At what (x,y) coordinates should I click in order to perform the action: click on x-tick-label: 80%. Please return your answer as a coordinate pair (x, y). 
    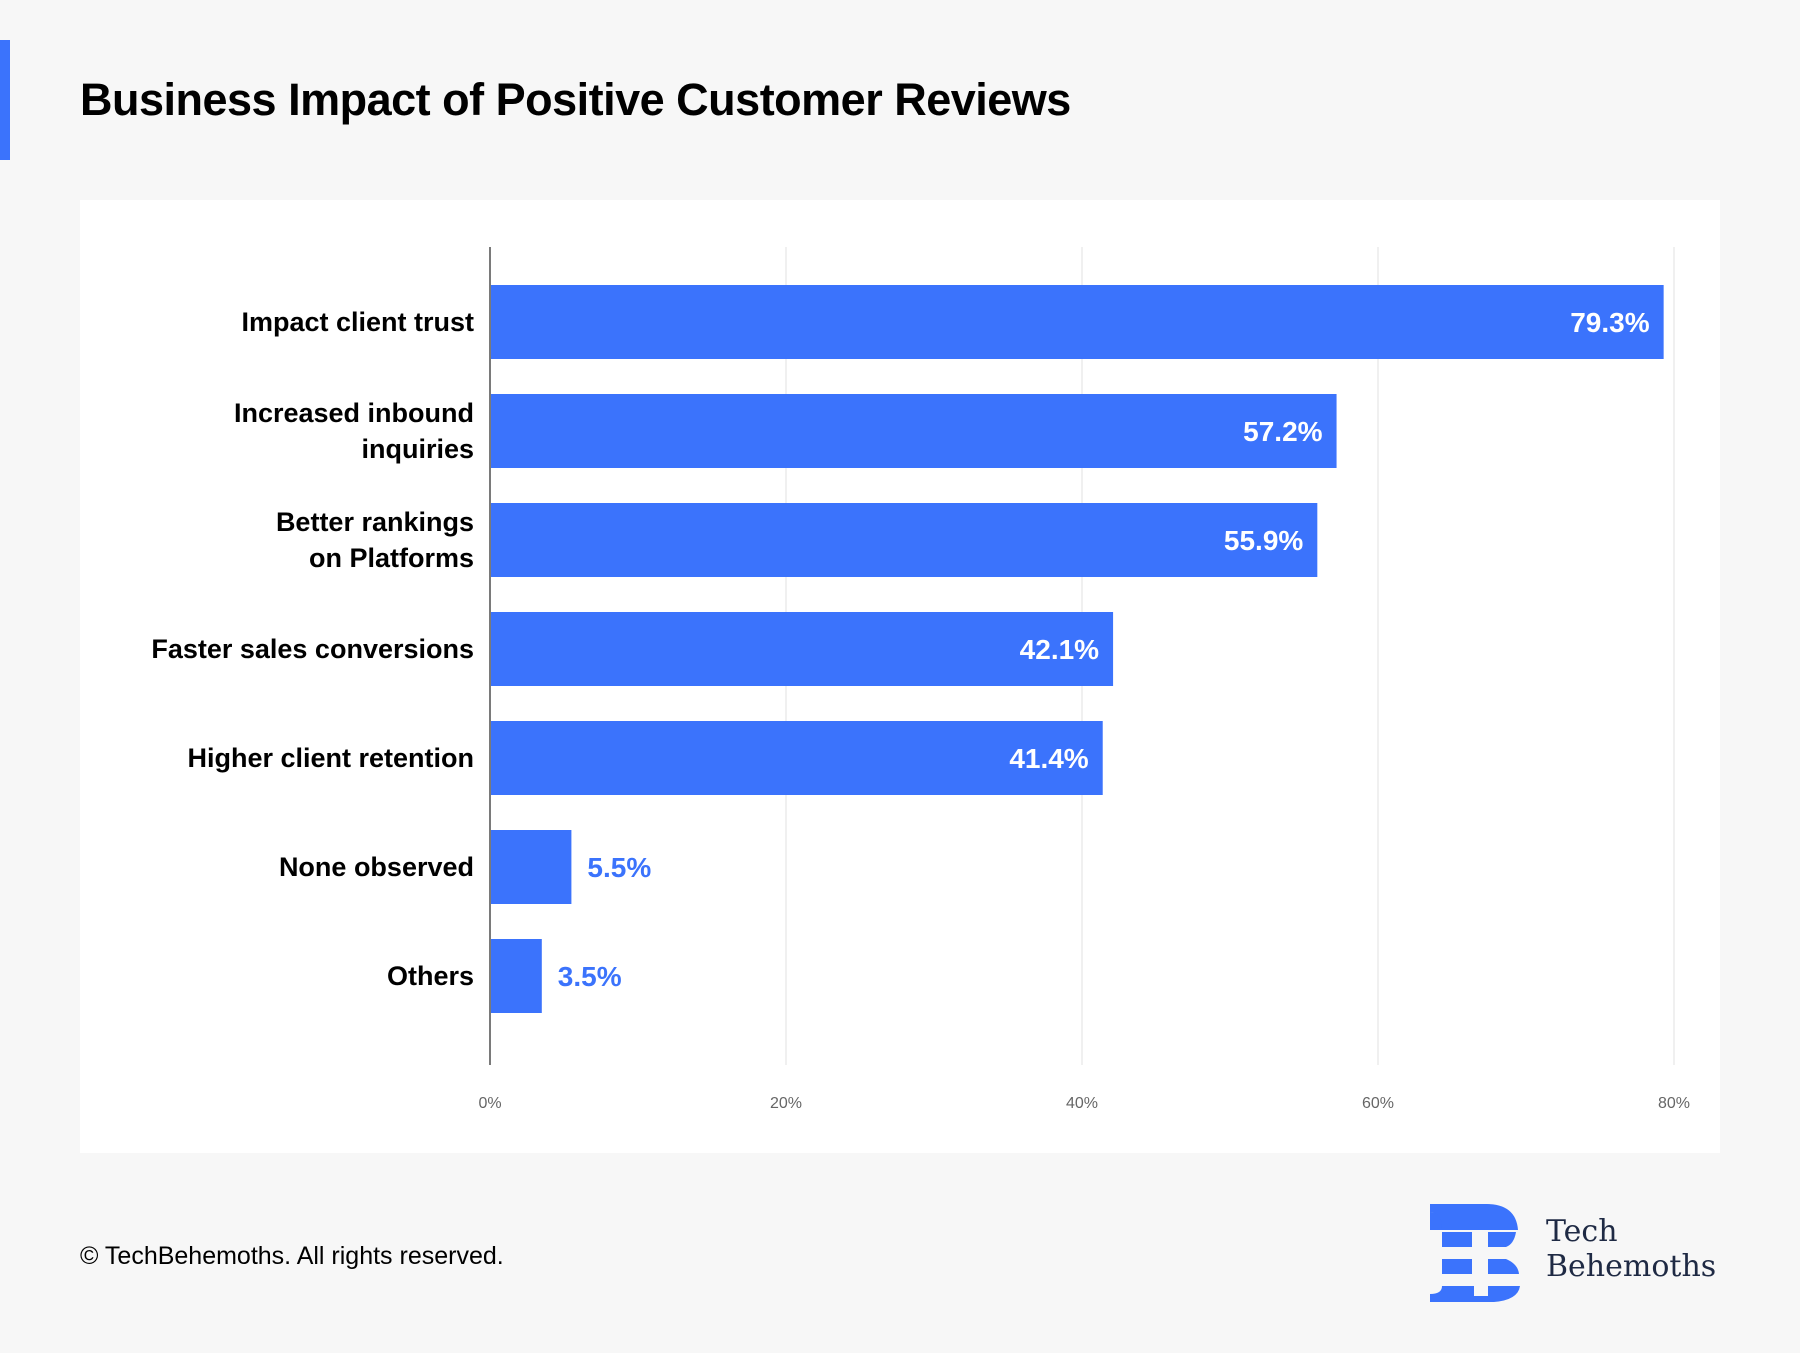
    Looking at the image, I should click on (1674, 1103).